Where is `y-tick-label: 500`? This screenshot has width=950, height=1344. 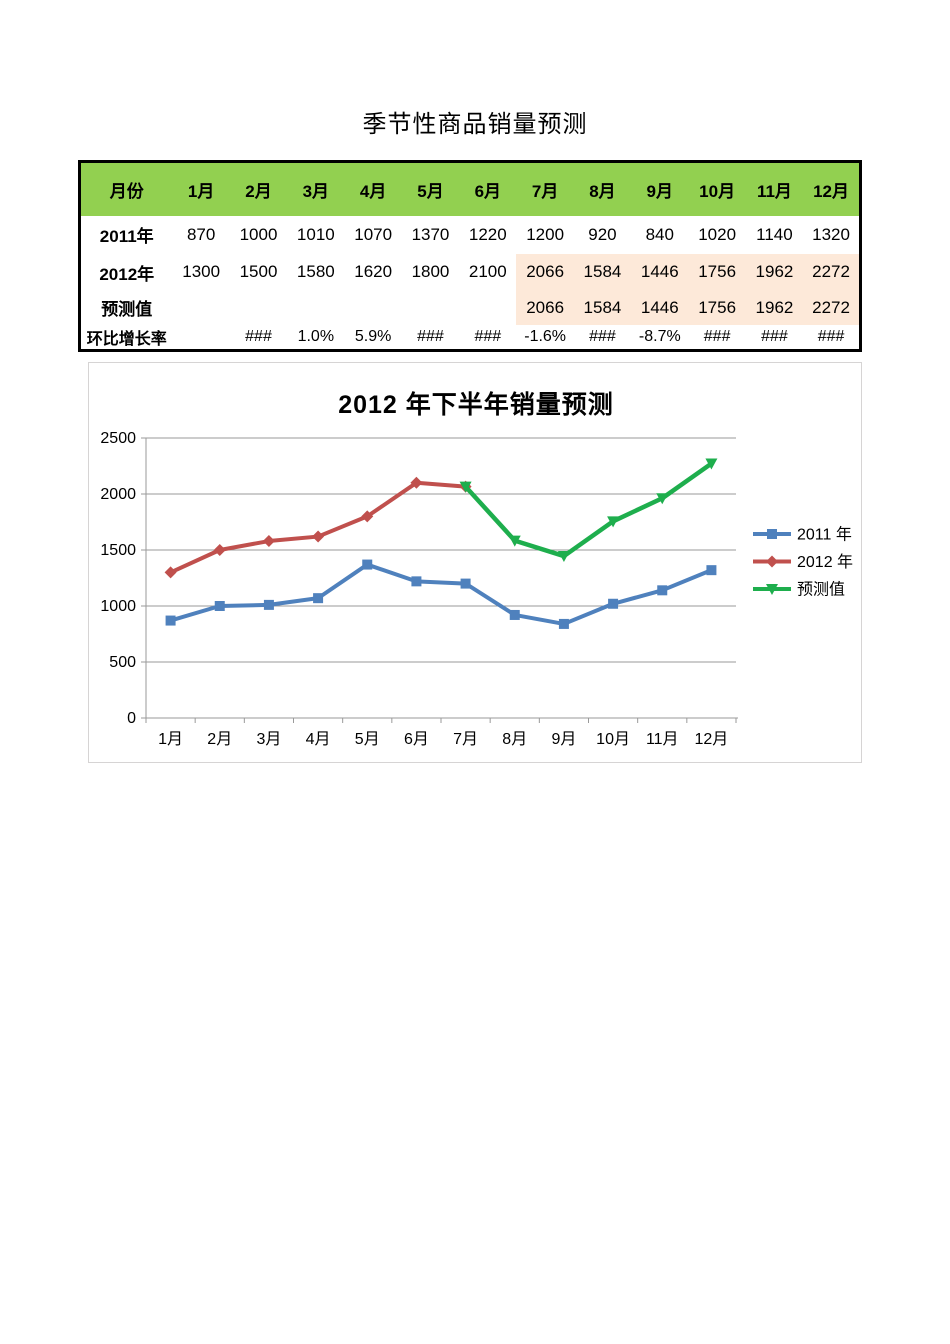
y-tick-label: 500 is located at coordinates (122, 662).